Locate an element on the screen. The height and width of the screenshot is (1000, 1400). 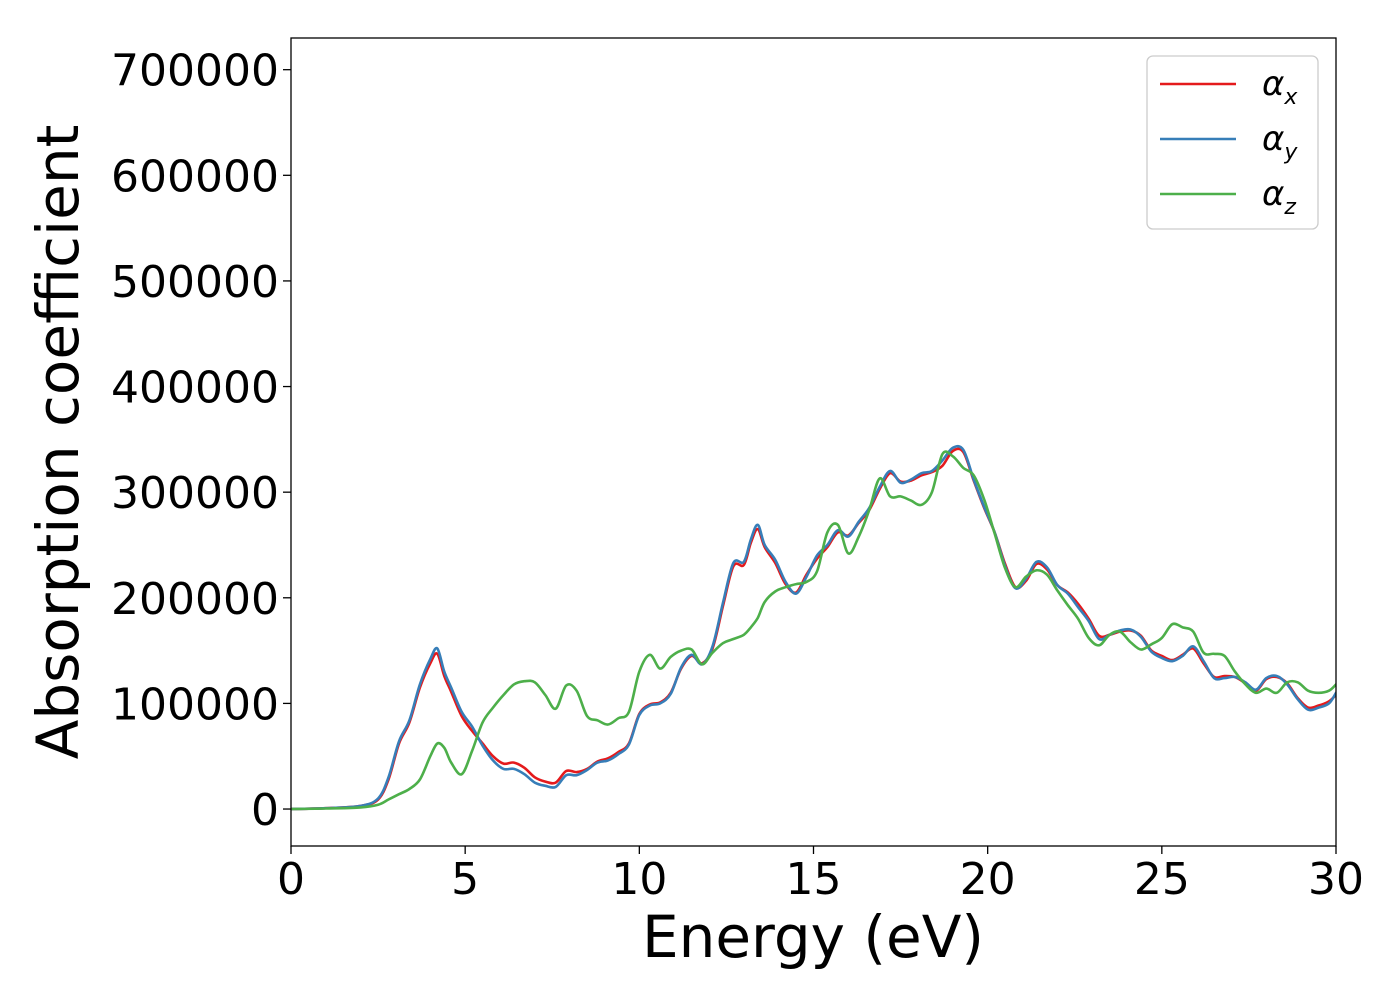
legend-label-x: αx is located at coordinates (1280, 87).